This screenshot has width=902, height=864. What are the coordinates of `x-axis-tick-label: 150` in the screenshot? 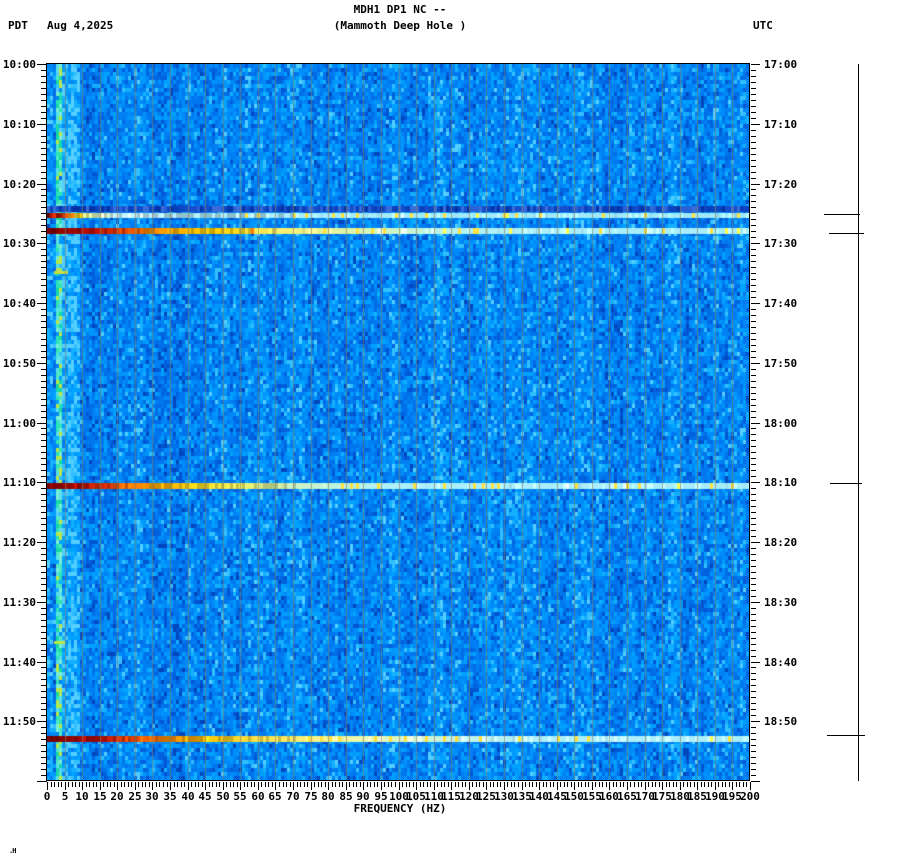 It's located at (574, 796).